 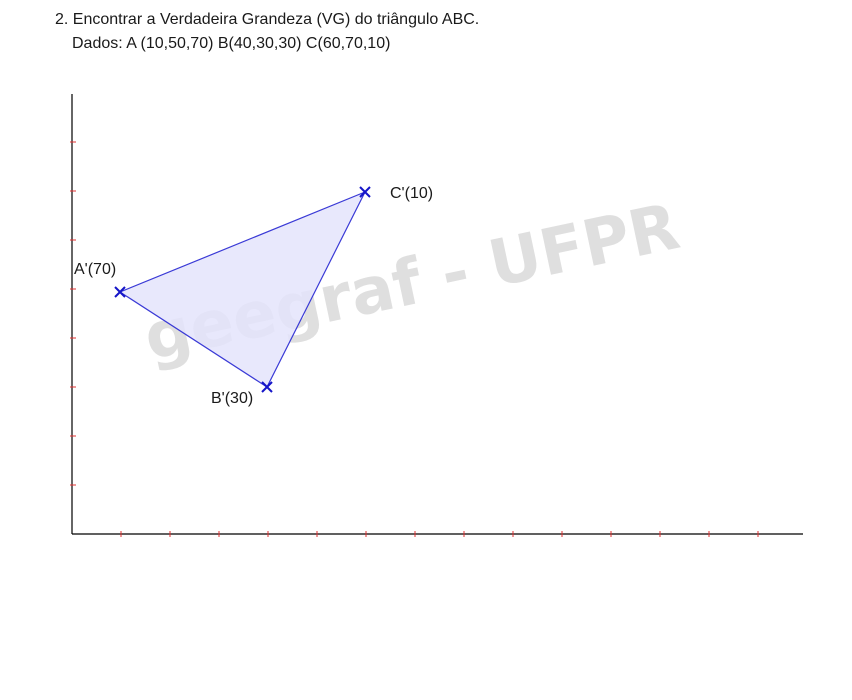 I want to click on triangle-abc, so click(x=242, y=289).